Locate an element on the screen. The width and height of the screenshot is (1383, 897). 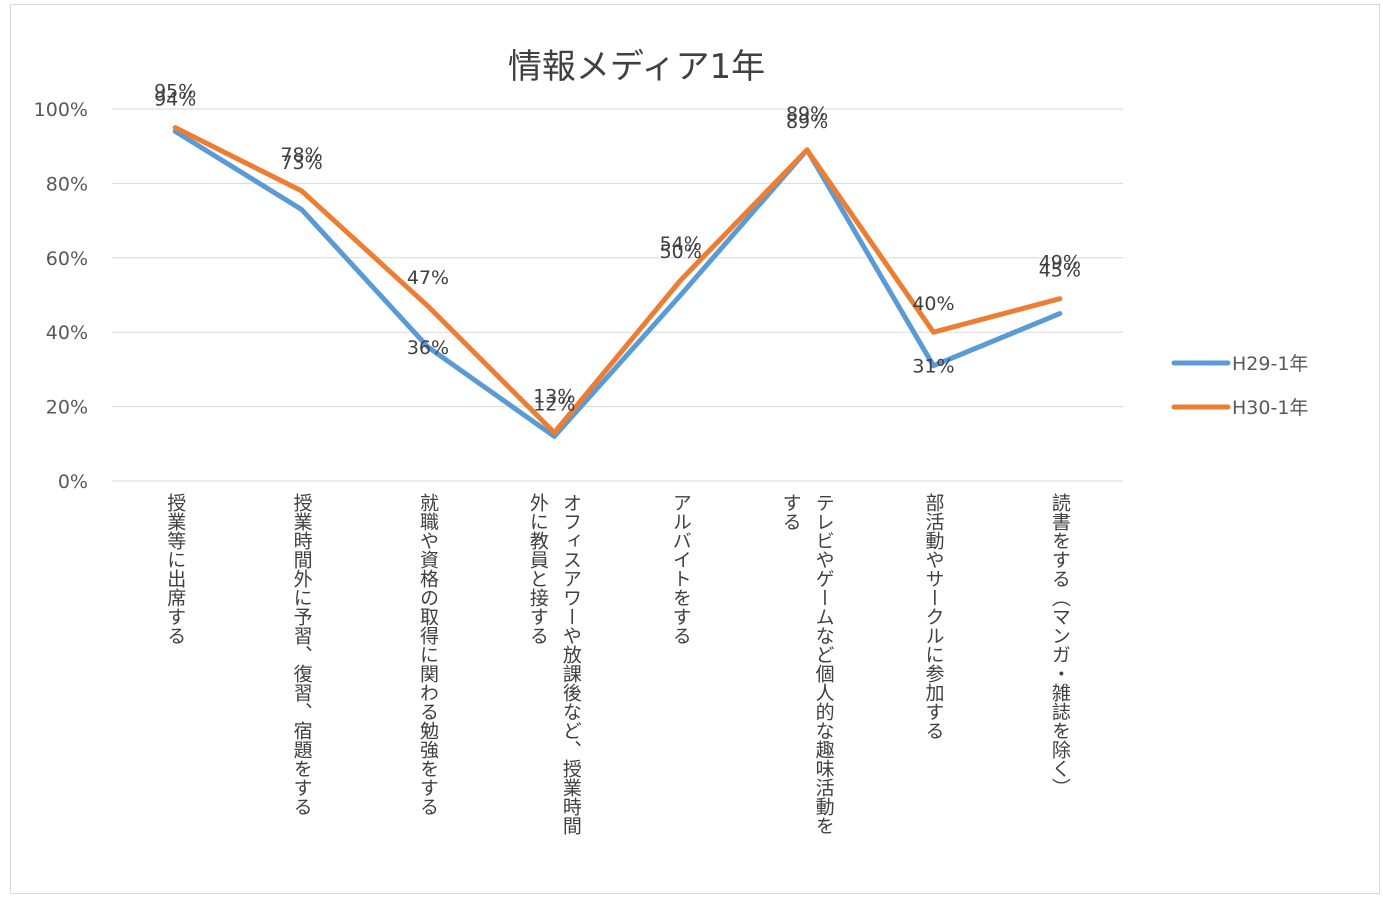
category-label-line: オフィスアワーや放課後など︑授業時間 is located at coordinates (571, 664).